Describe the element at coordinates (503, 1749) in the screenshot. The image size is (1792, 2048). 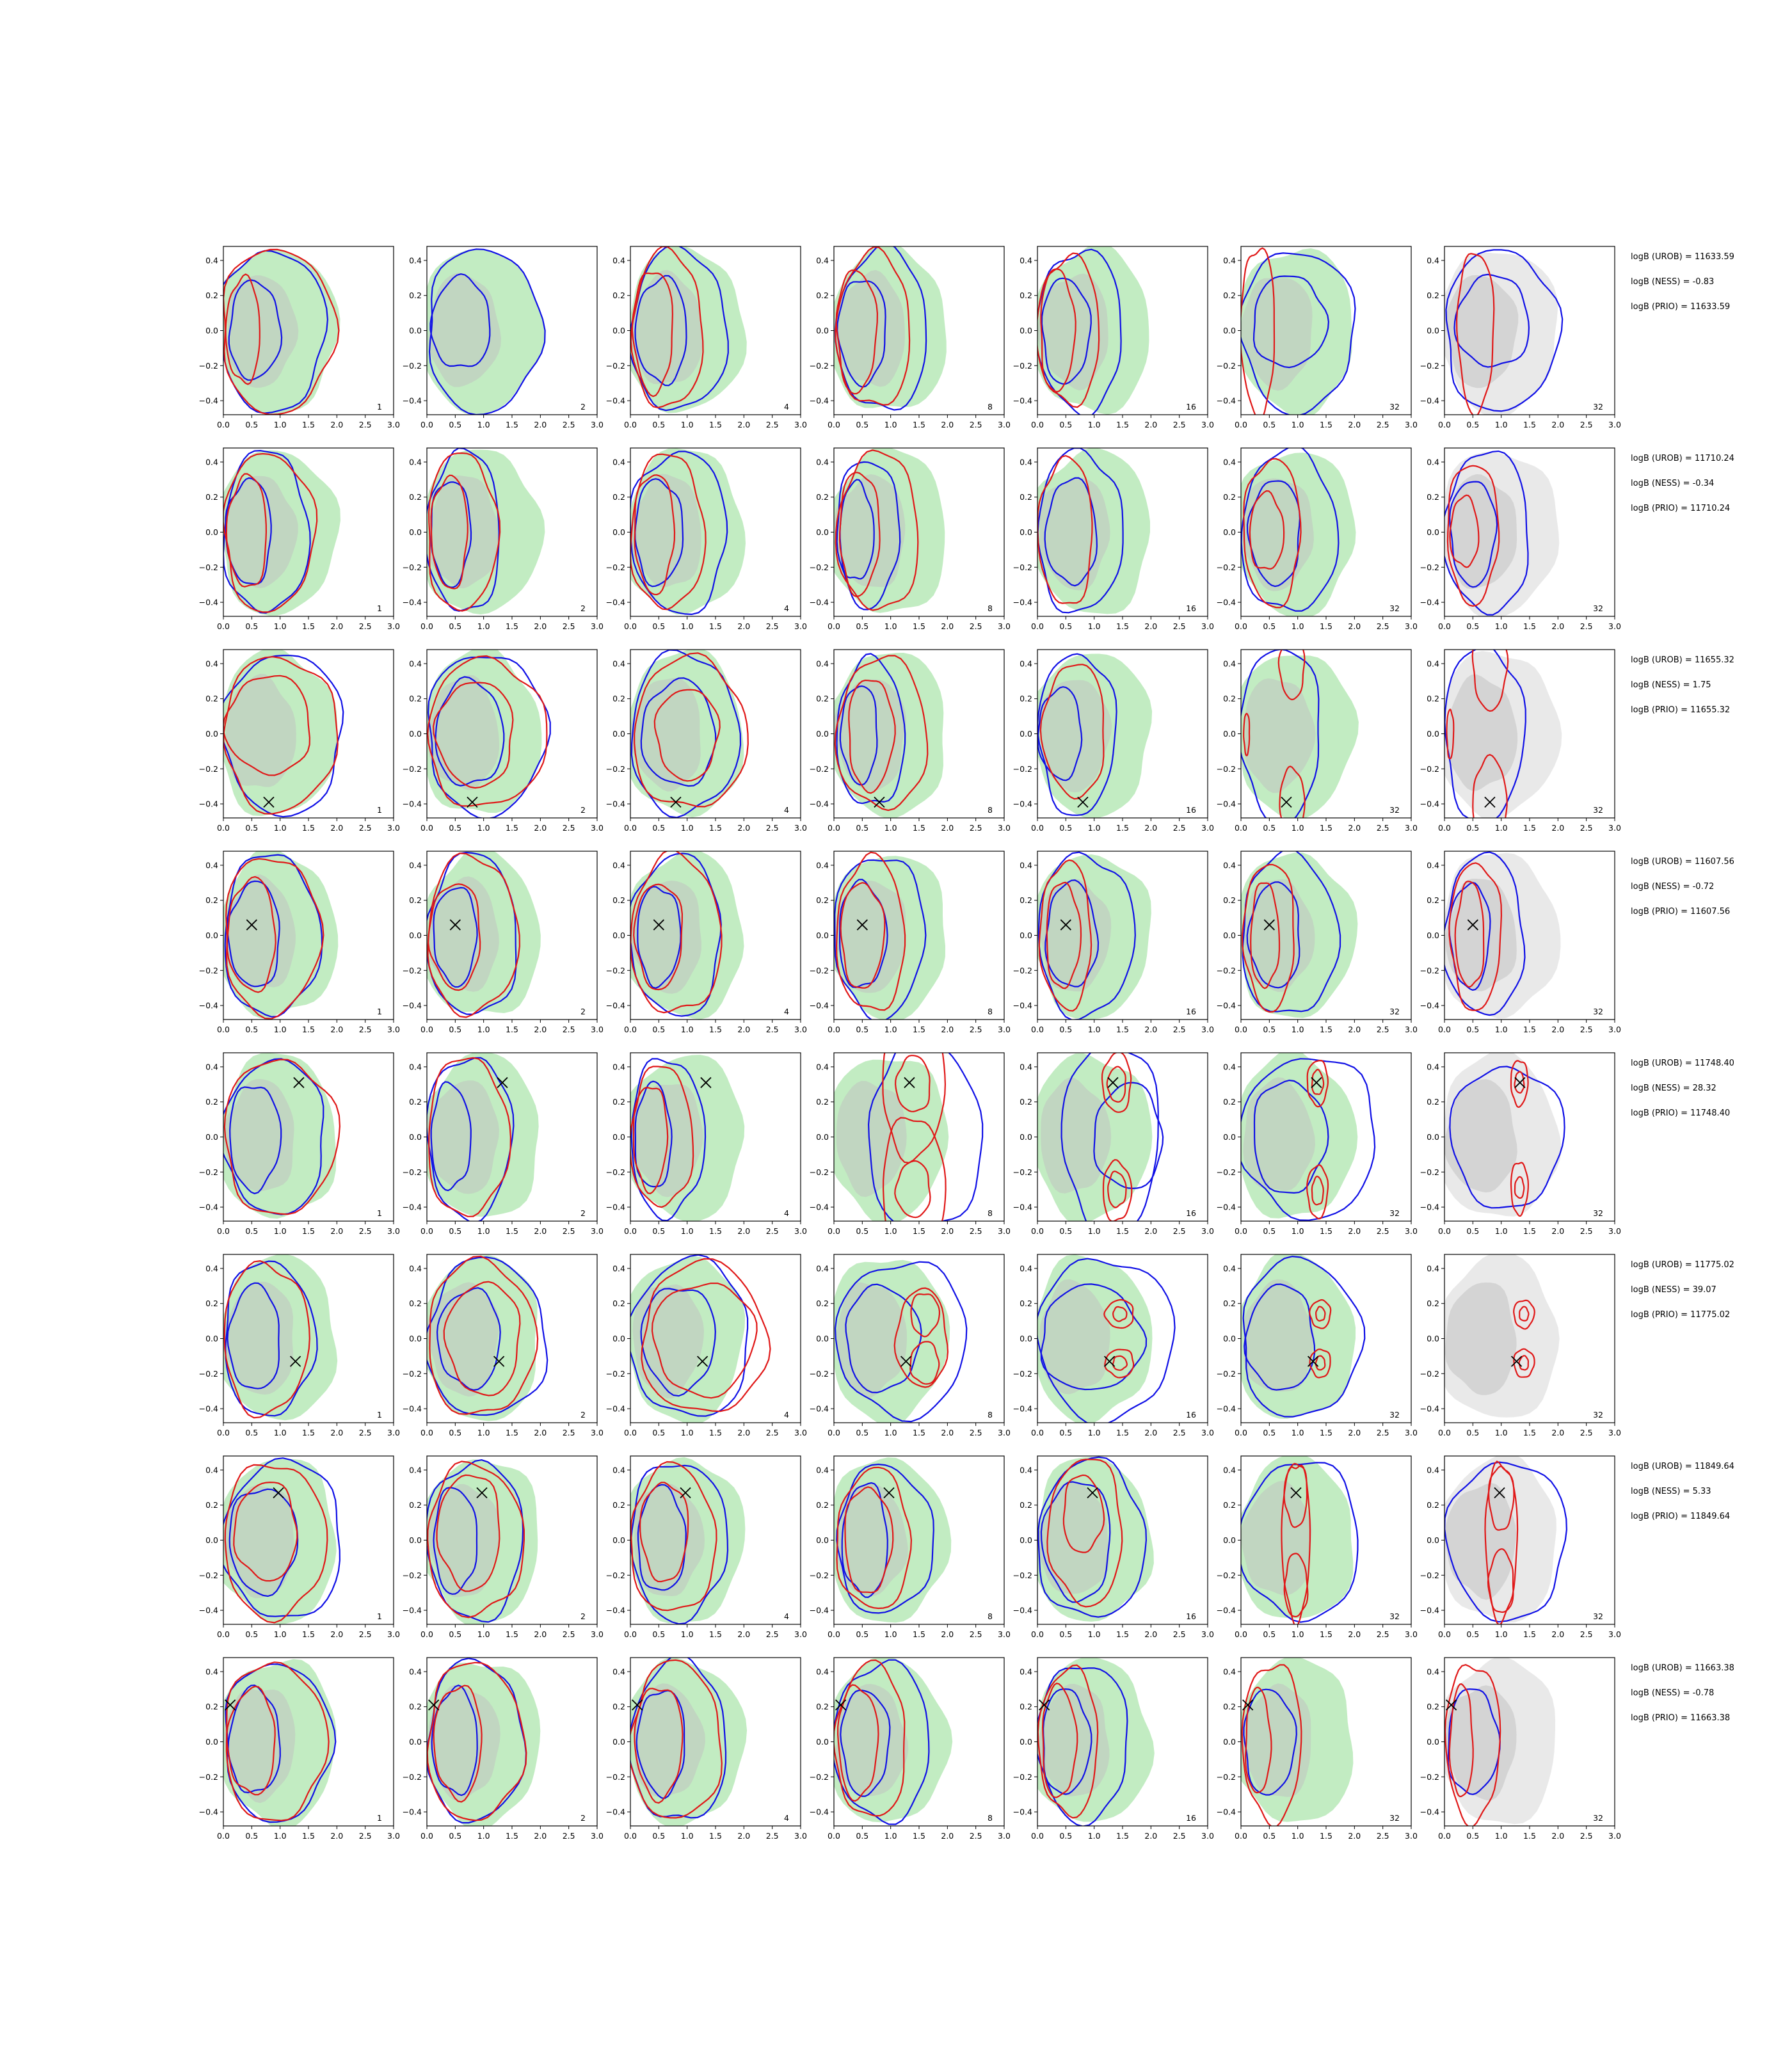
I see `subplot-r8-c2: 0.0 0.5 1.0 1.5 2.0 2.5 3.0 −0.4 −0.2 0.0 0.2 0.4 2` at that location.